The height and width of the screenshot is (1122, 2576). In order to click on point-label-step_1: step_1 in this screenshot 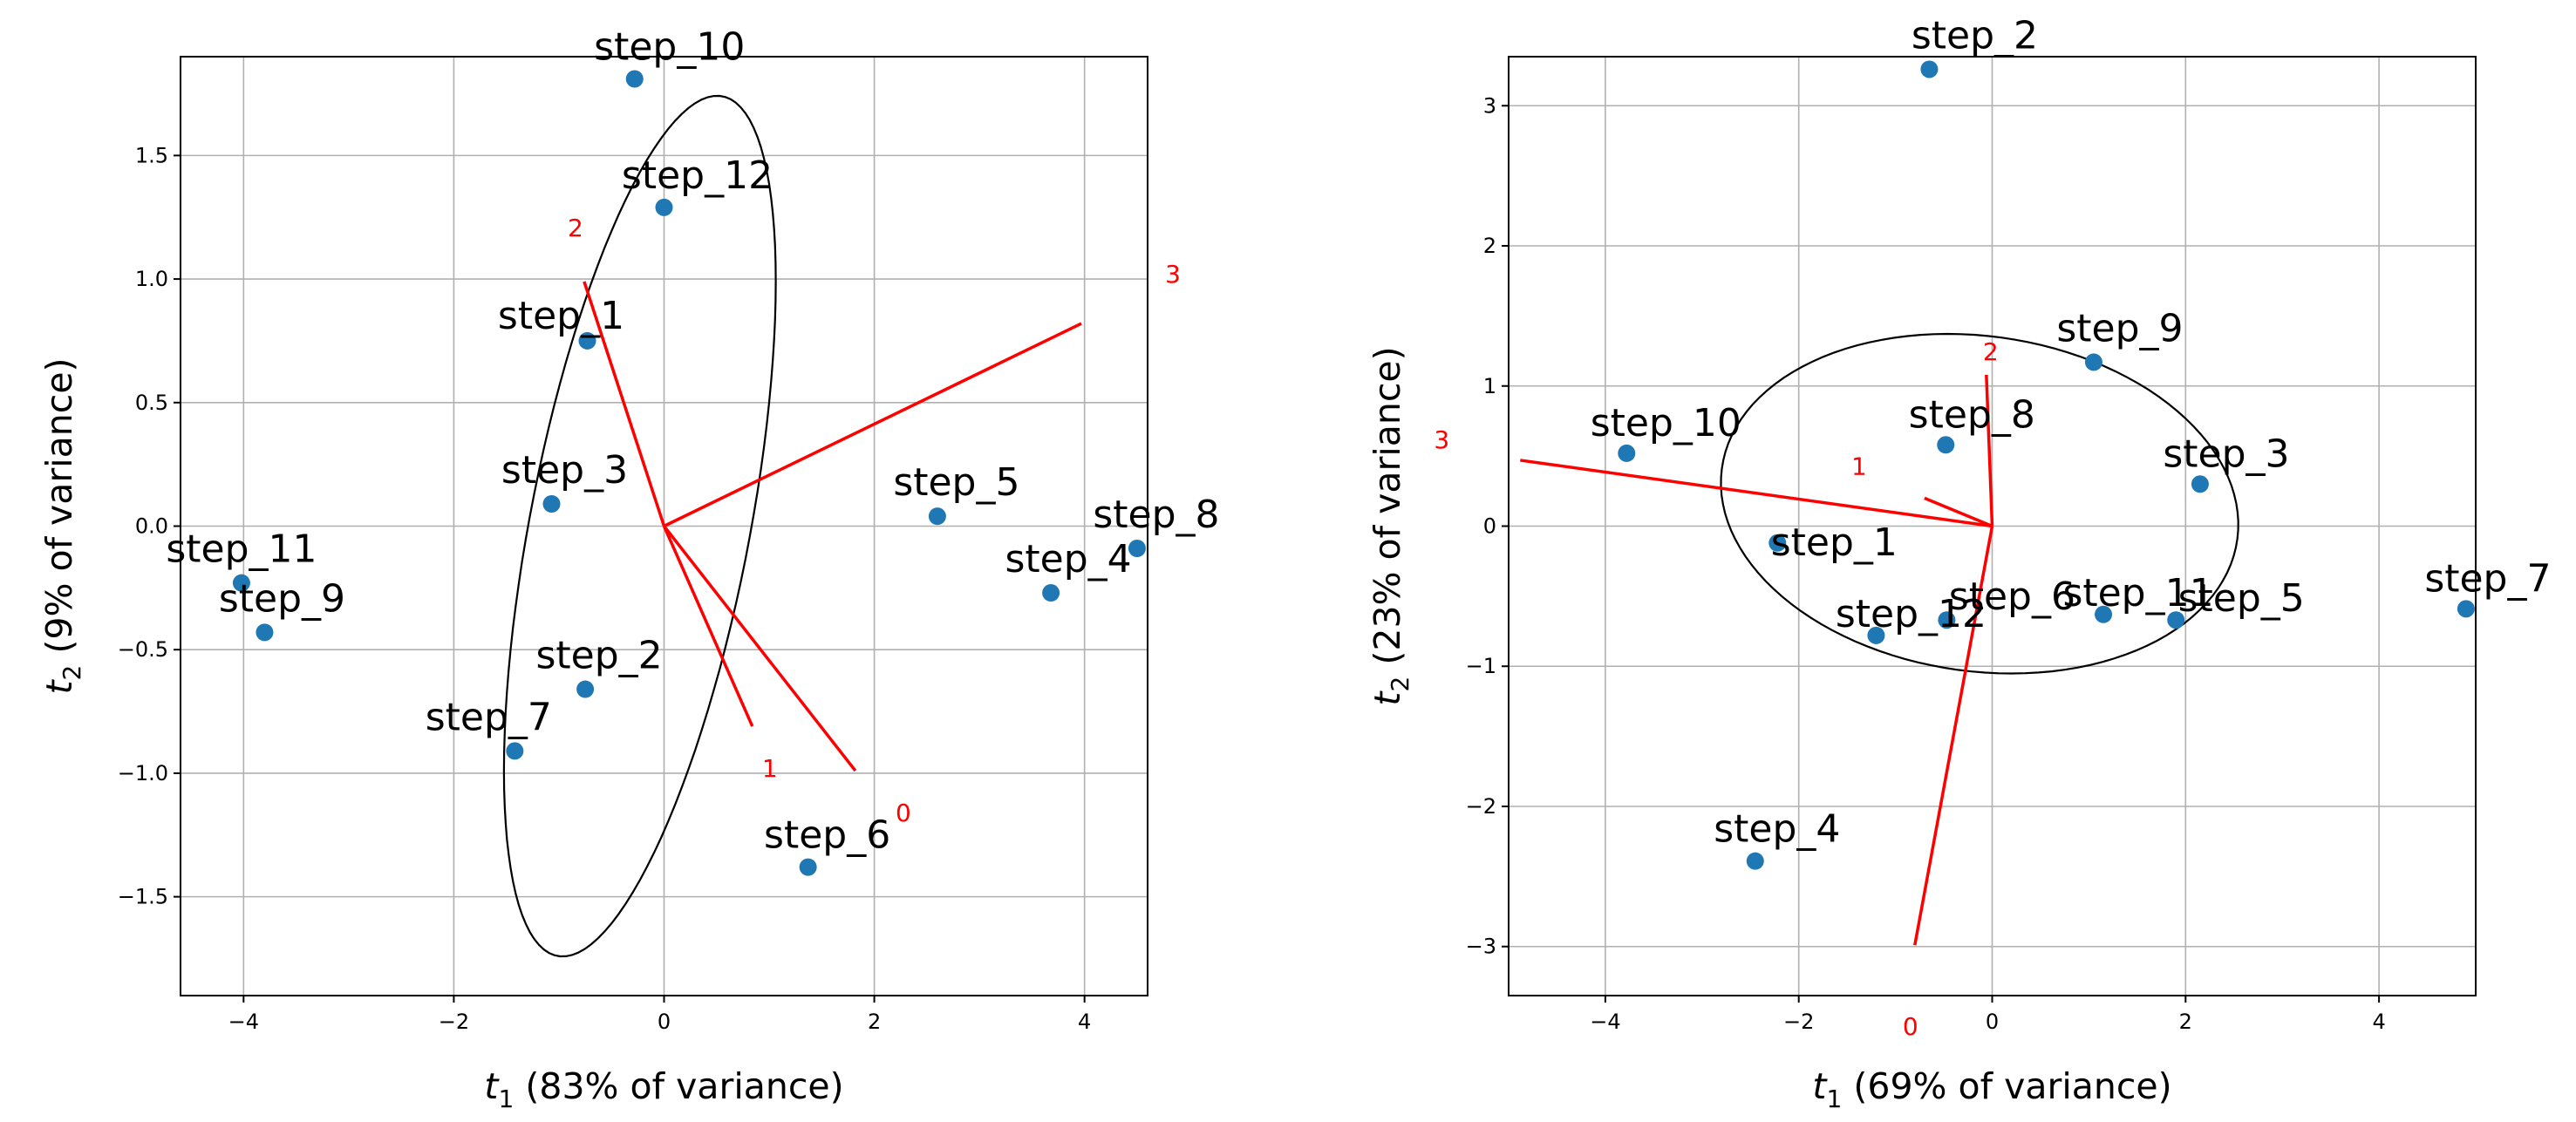, I will do `click(561, 316)`.